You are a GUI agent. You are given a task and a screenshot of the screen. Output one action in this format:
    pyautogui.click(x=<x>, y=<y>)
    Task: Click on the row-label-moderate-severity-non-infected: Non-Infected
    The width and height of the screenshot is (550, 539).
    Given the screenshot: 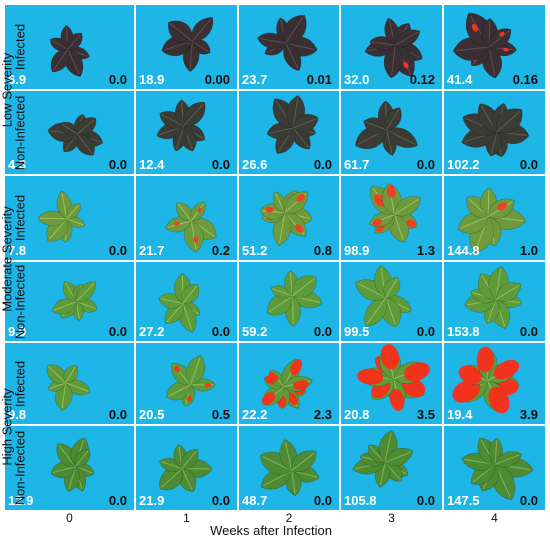 What is the action you would take?
    pyautogui.click(x=20, y=301)
    